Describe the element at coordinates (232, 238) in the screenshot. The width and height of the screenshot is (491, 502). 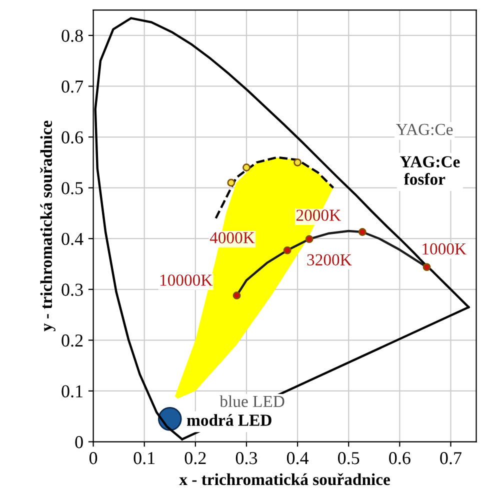
I see `annotation: 4000K` at that location.